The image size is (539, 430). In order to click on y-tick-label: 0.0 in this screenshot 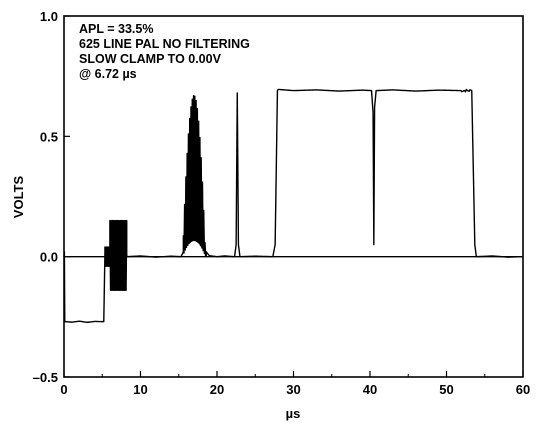, I will do `click(49, 257)`.